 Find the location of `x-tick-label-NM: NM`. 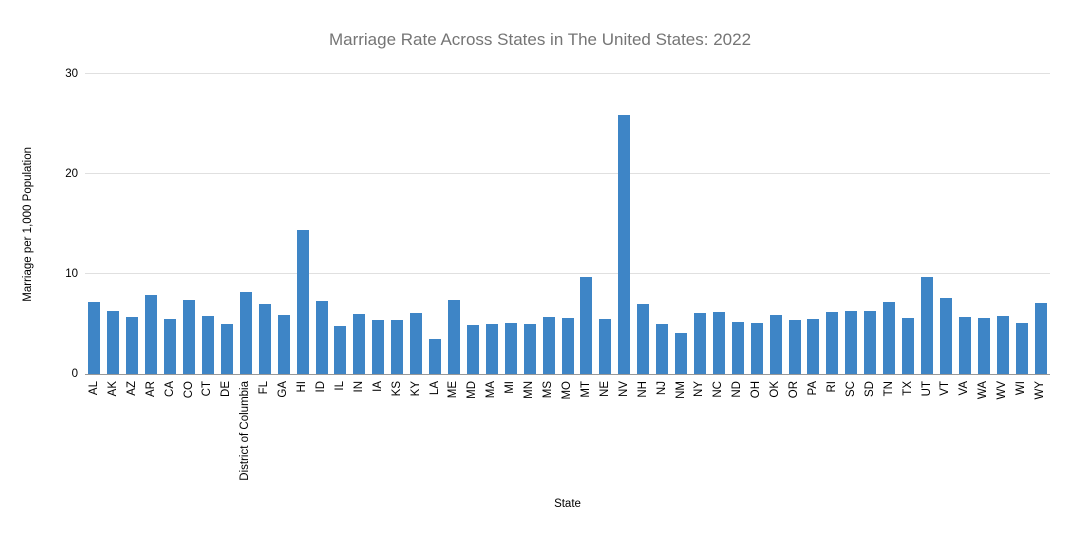

x-tick-label-NM: NM is located at coordinates (680, 390).